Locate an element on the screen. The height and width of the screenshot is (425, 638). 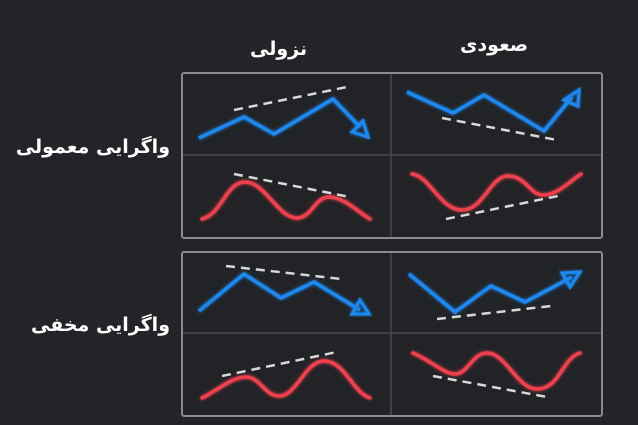
row-label-regular-divergence: واگرایی معمولی is located at coordinates (92, 147).